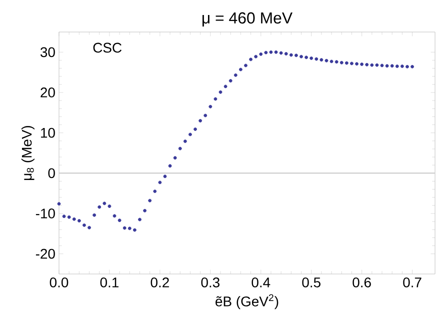 The height and width of the screenshot is (327, 436). I want to click on y-tick-label: 0, so click(51, 173).